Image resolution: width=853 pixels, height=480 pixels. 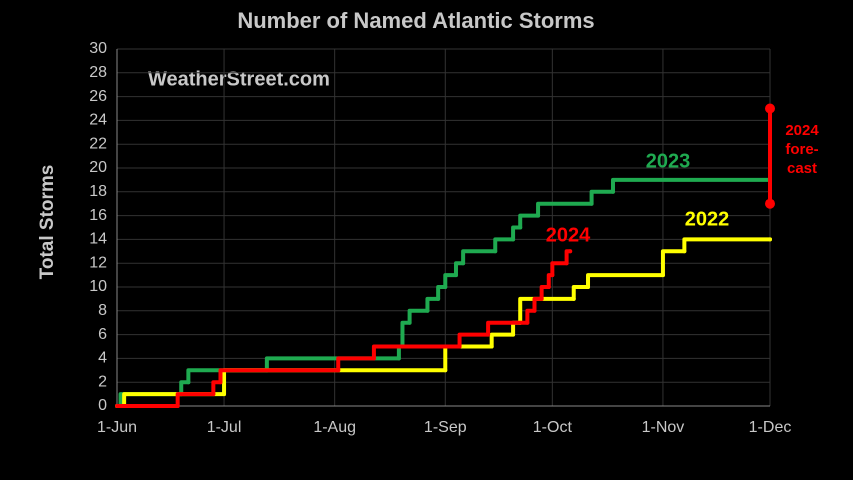 What do you see at coordinates (224, 427) in the screenshot?
I see `x-tick-label: 1-Jul` at bounding box center [224, 427].